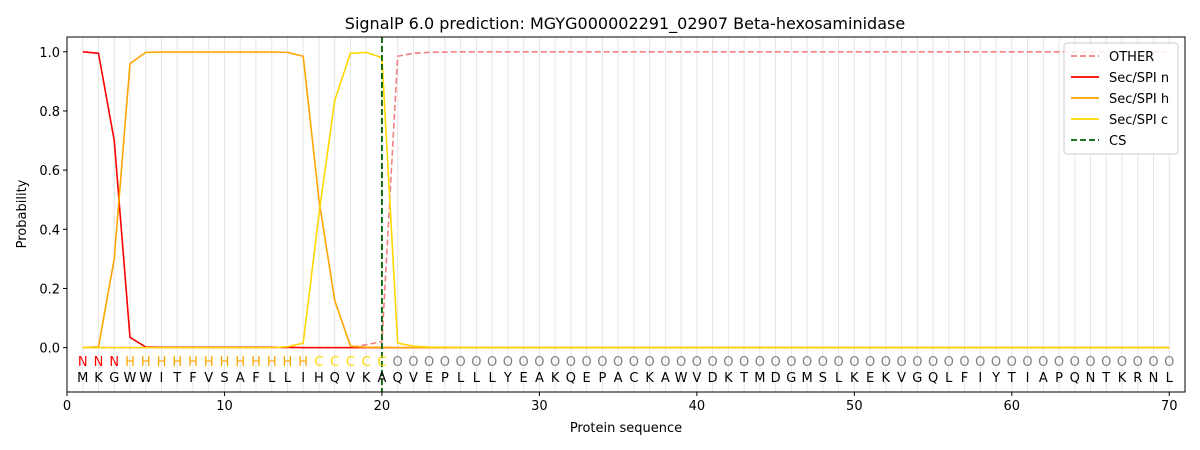 The image size is (1200, 450). I want to click on x-tick-label: 10, so click(224, 406).